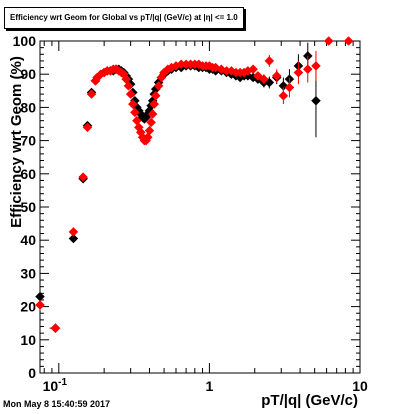 Image resolution: width=400 pixels, height=414 pixels. I want to click on x-tick-label: 10-1, so click(55, 385).